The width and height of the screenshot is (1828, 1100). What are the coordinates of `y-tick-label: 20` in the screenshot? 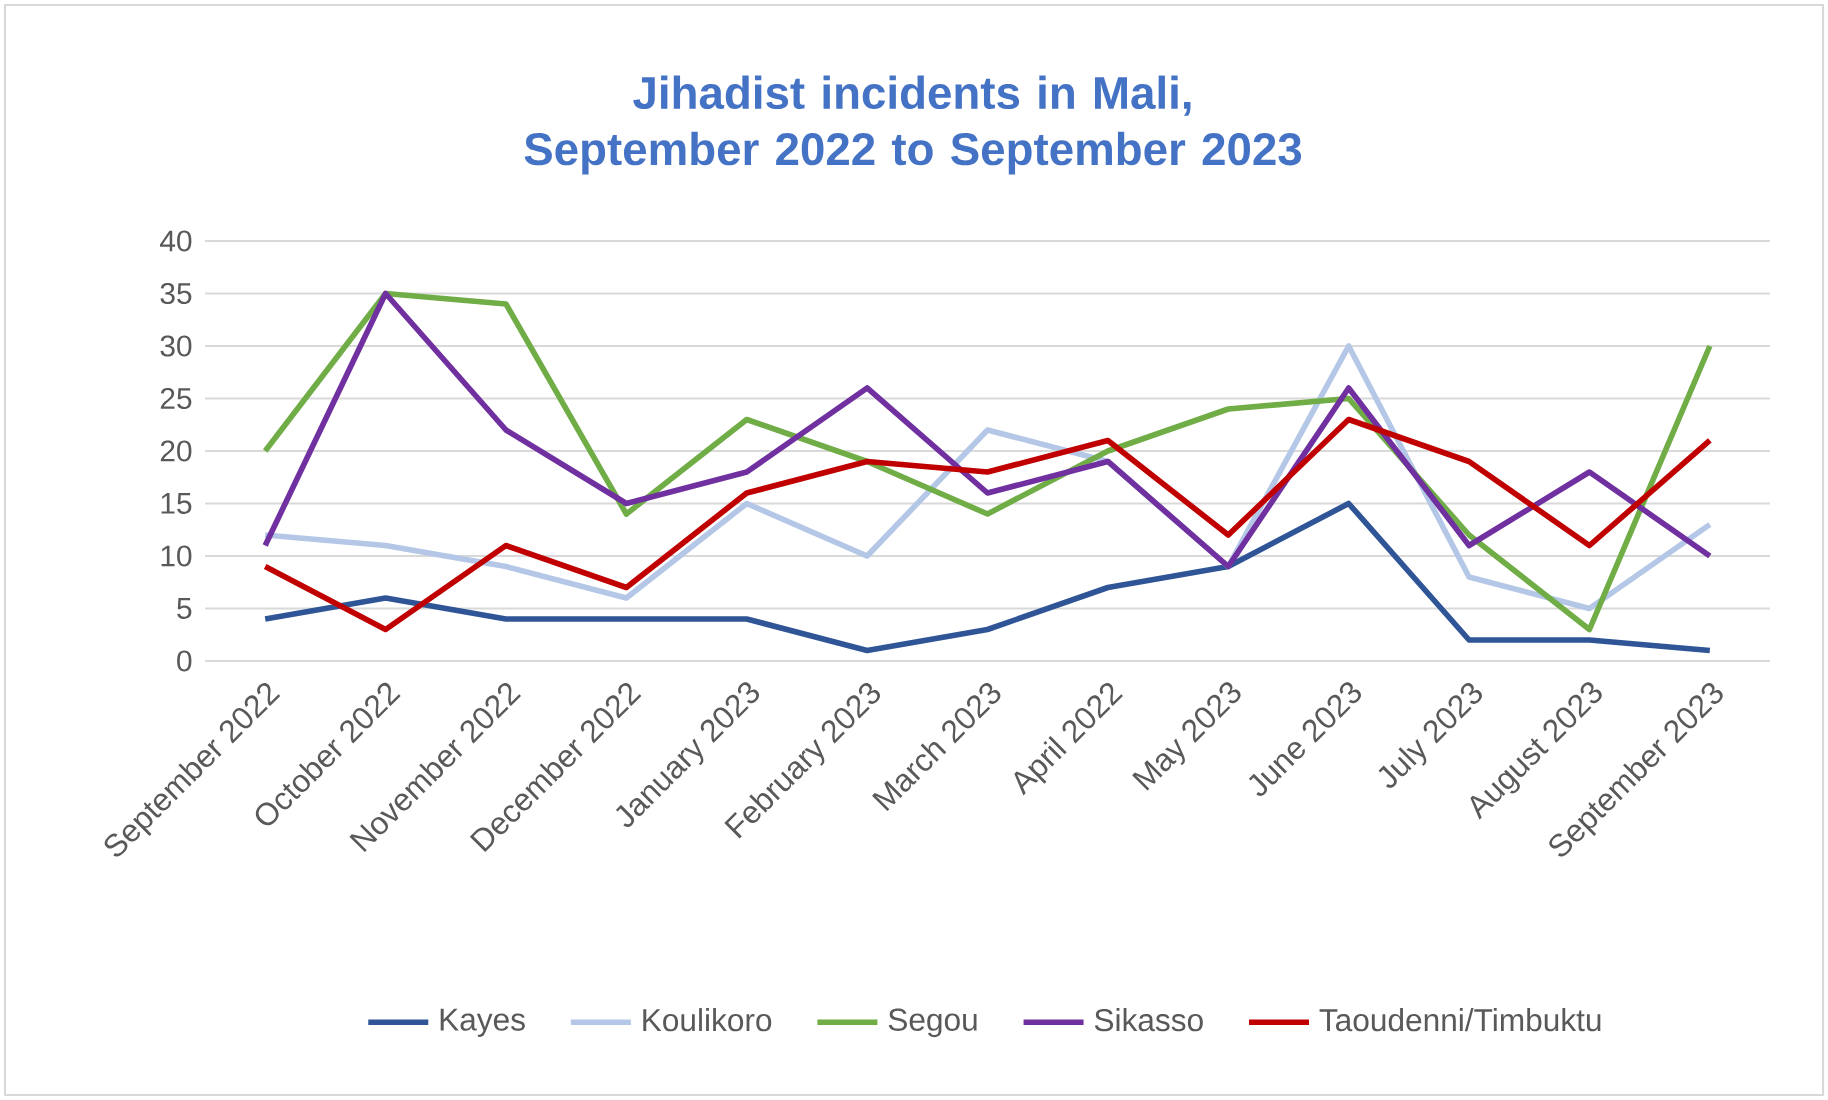 It's located at (176, 451).